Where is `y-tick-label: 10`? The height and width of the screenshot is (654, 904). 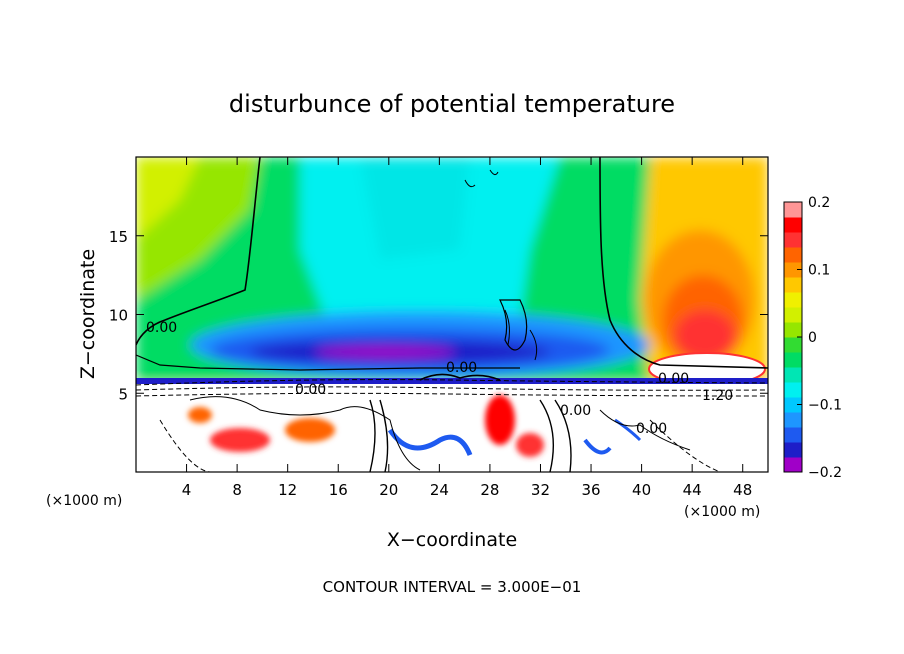 y-tick-label: 10 is located at coordinates (118, 316).